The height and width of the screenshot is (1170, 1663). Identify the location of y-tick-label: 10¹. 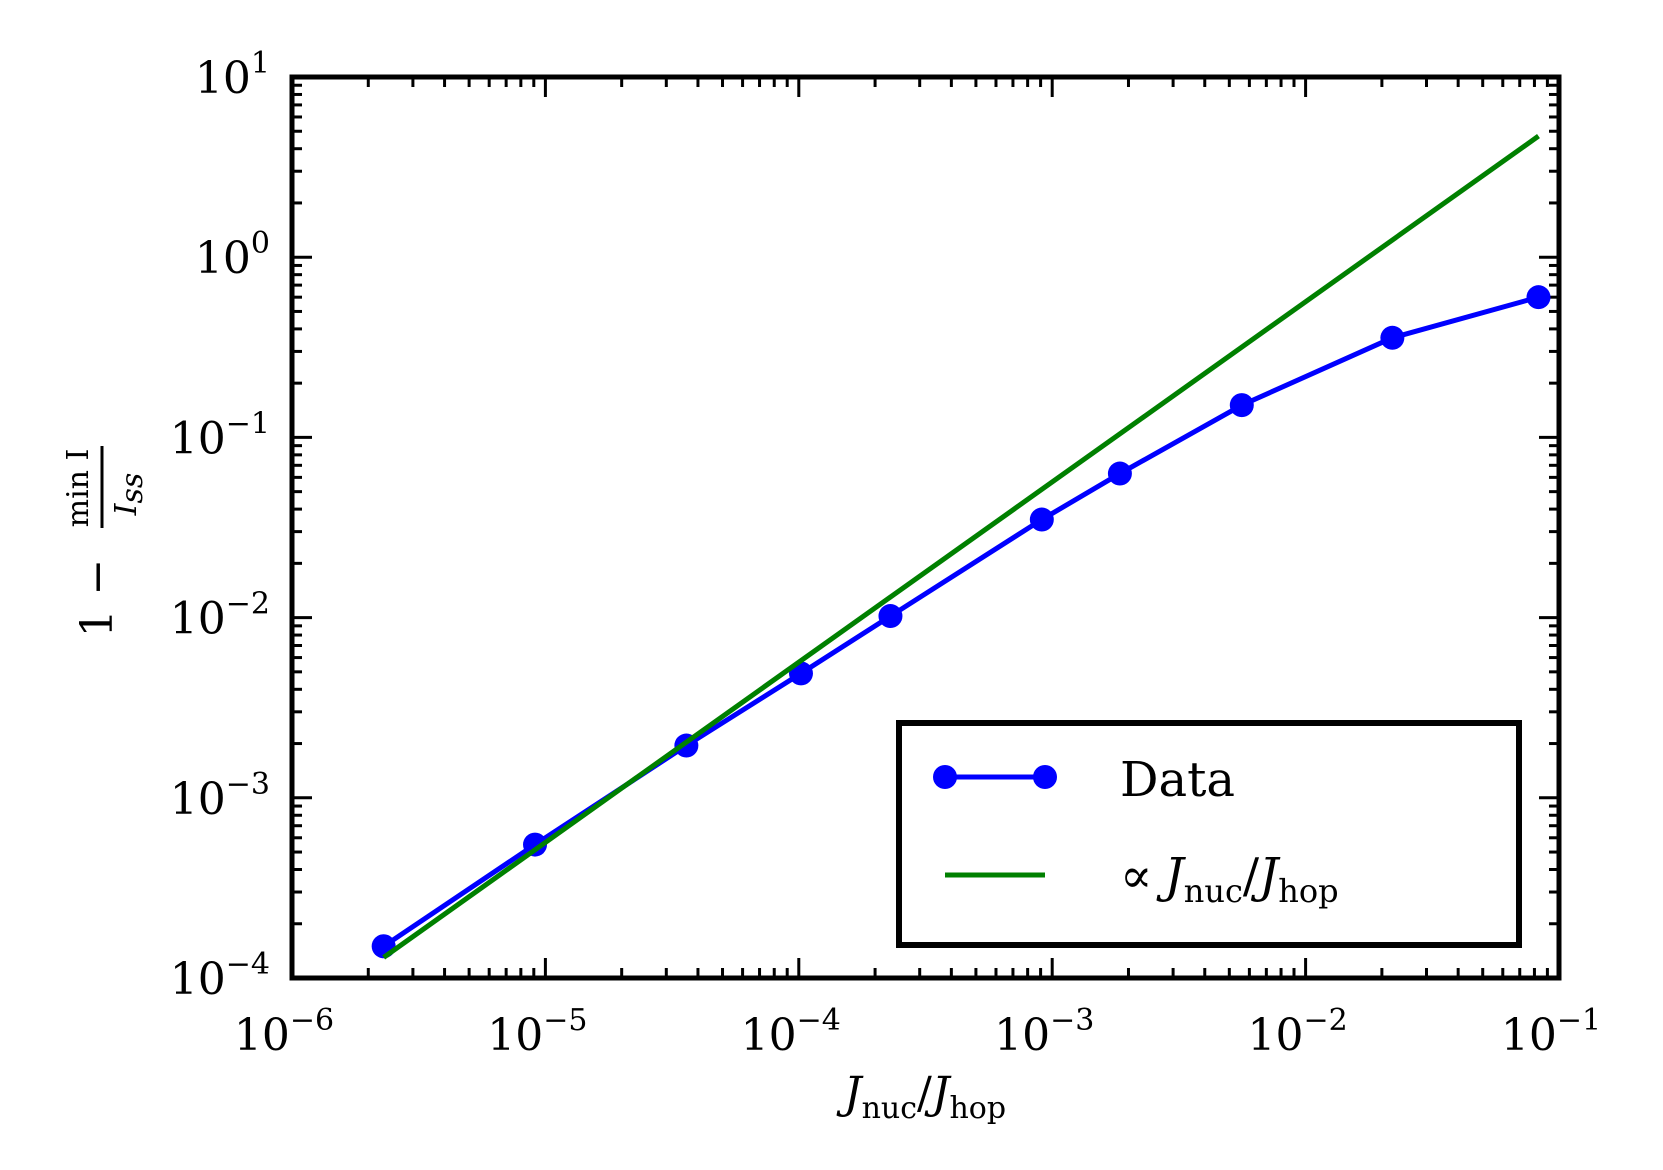
(232, 75).